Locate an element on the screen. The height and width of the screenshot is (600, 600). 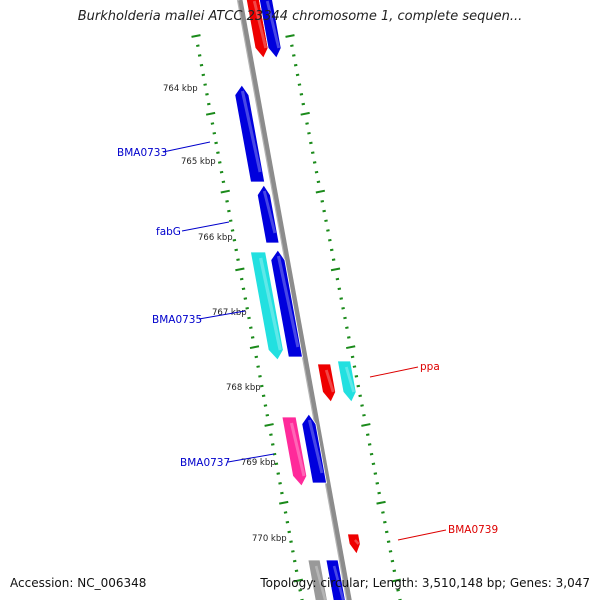
kbp-label: 765 kbp is located at coordinates (198, 162).